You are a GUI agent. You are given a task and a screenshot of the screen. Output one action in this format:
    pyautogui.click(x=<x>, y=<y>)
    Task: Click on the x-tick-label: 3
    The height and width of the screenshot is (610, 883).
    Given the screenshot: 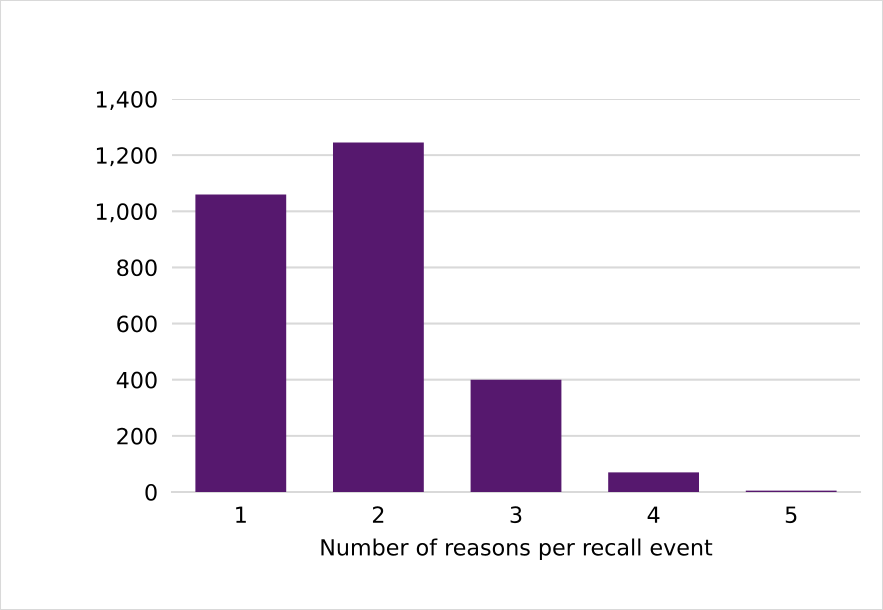 What is the action you would take?
    pyautogui.click(x=516, y=515)
    